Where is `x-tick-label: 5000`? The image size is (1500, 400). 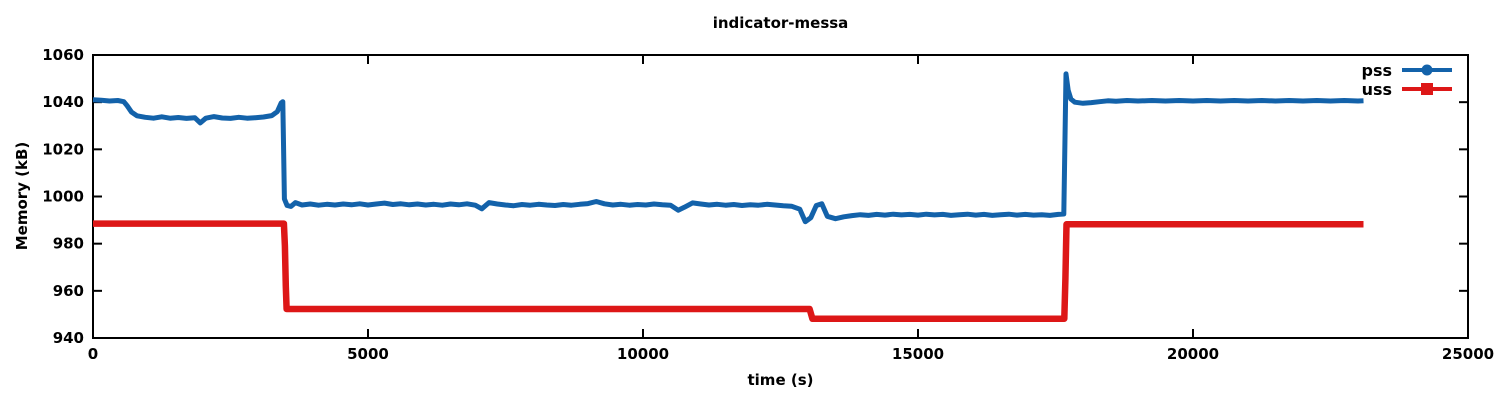
x-tick-label: 5000 is located at coordinates (368, 354).